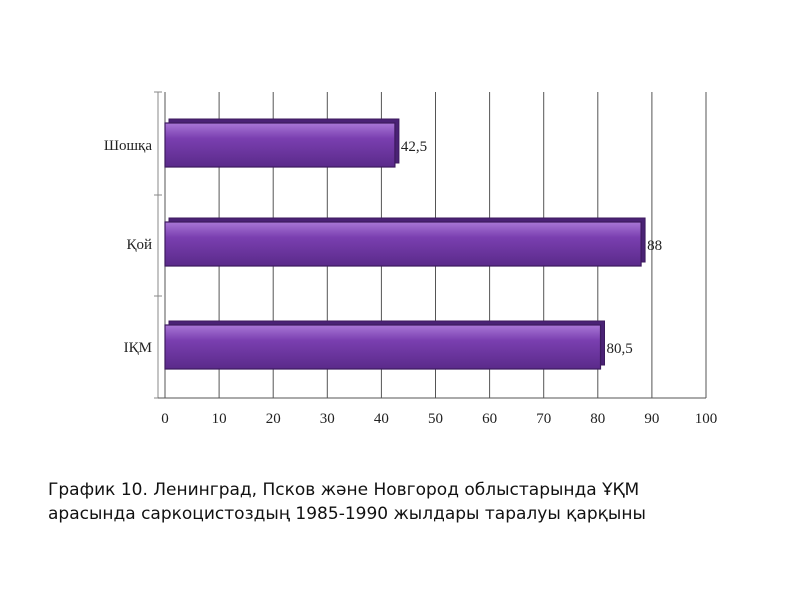 The image size is (800, 600). Describe the element at coordinates (620, 349) in the screenshot. I see `data-label: 80,5` at that location.